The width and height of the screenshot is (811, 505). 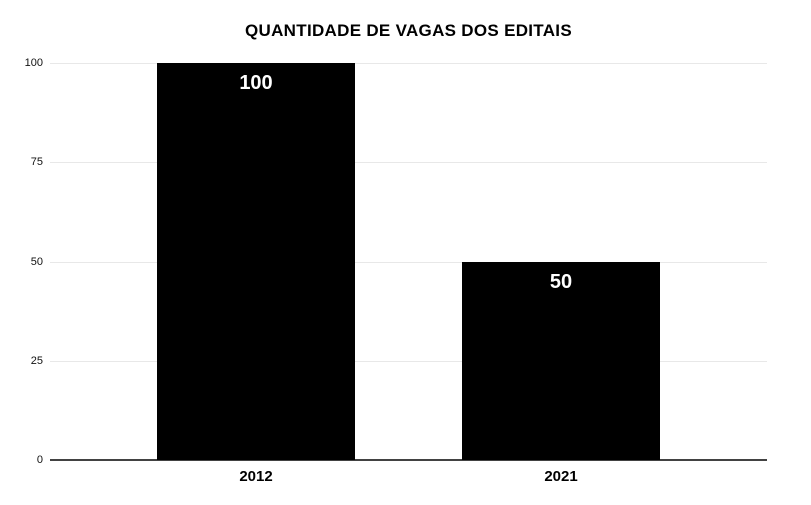 I want to click on x-axis-line, so click(x=408, y=460).